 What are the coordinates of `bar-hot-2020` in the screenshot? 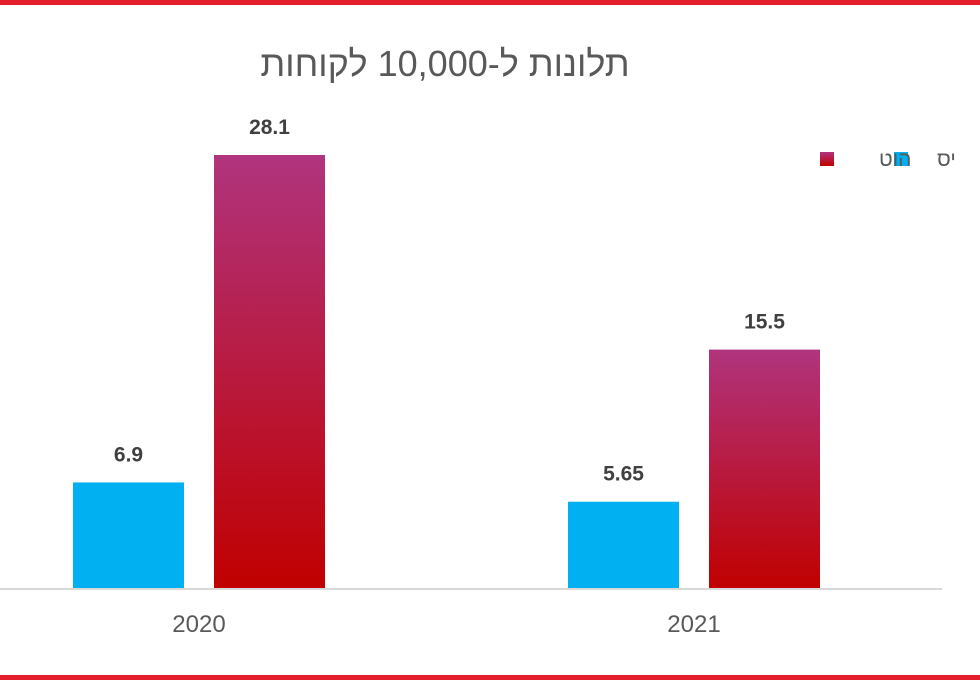 It's located at (269, 372).